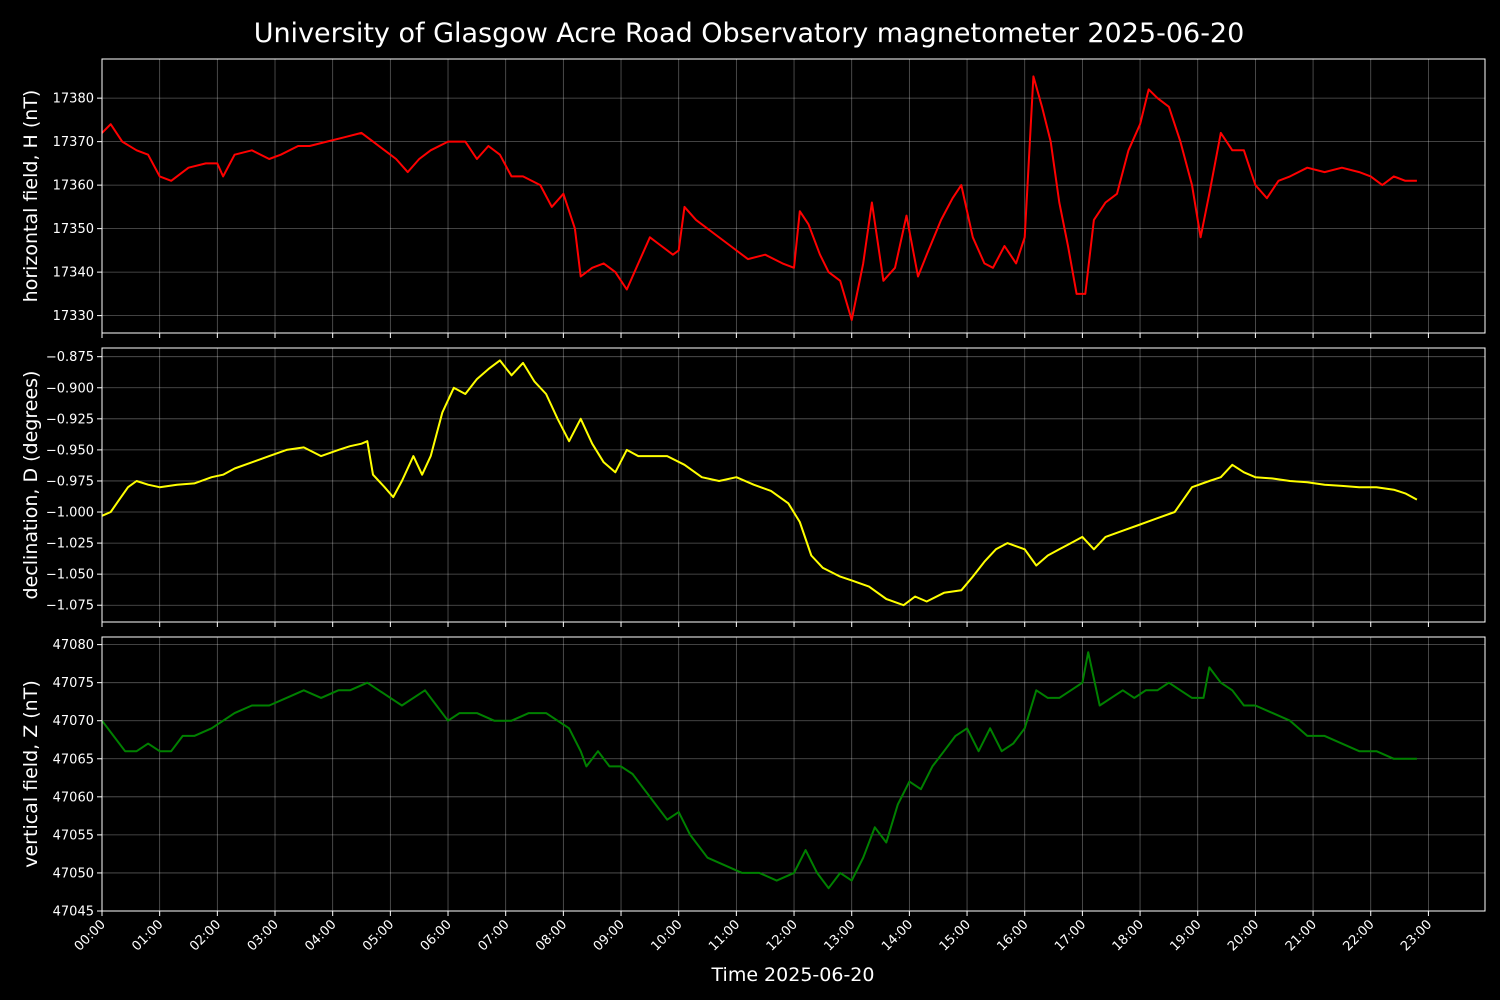 The height and width of the screenshot is (1000, 1500). Describe the element at coordinates (1358, 935) in the screenshot. I see `x-tick-label: 22:00` at that location.